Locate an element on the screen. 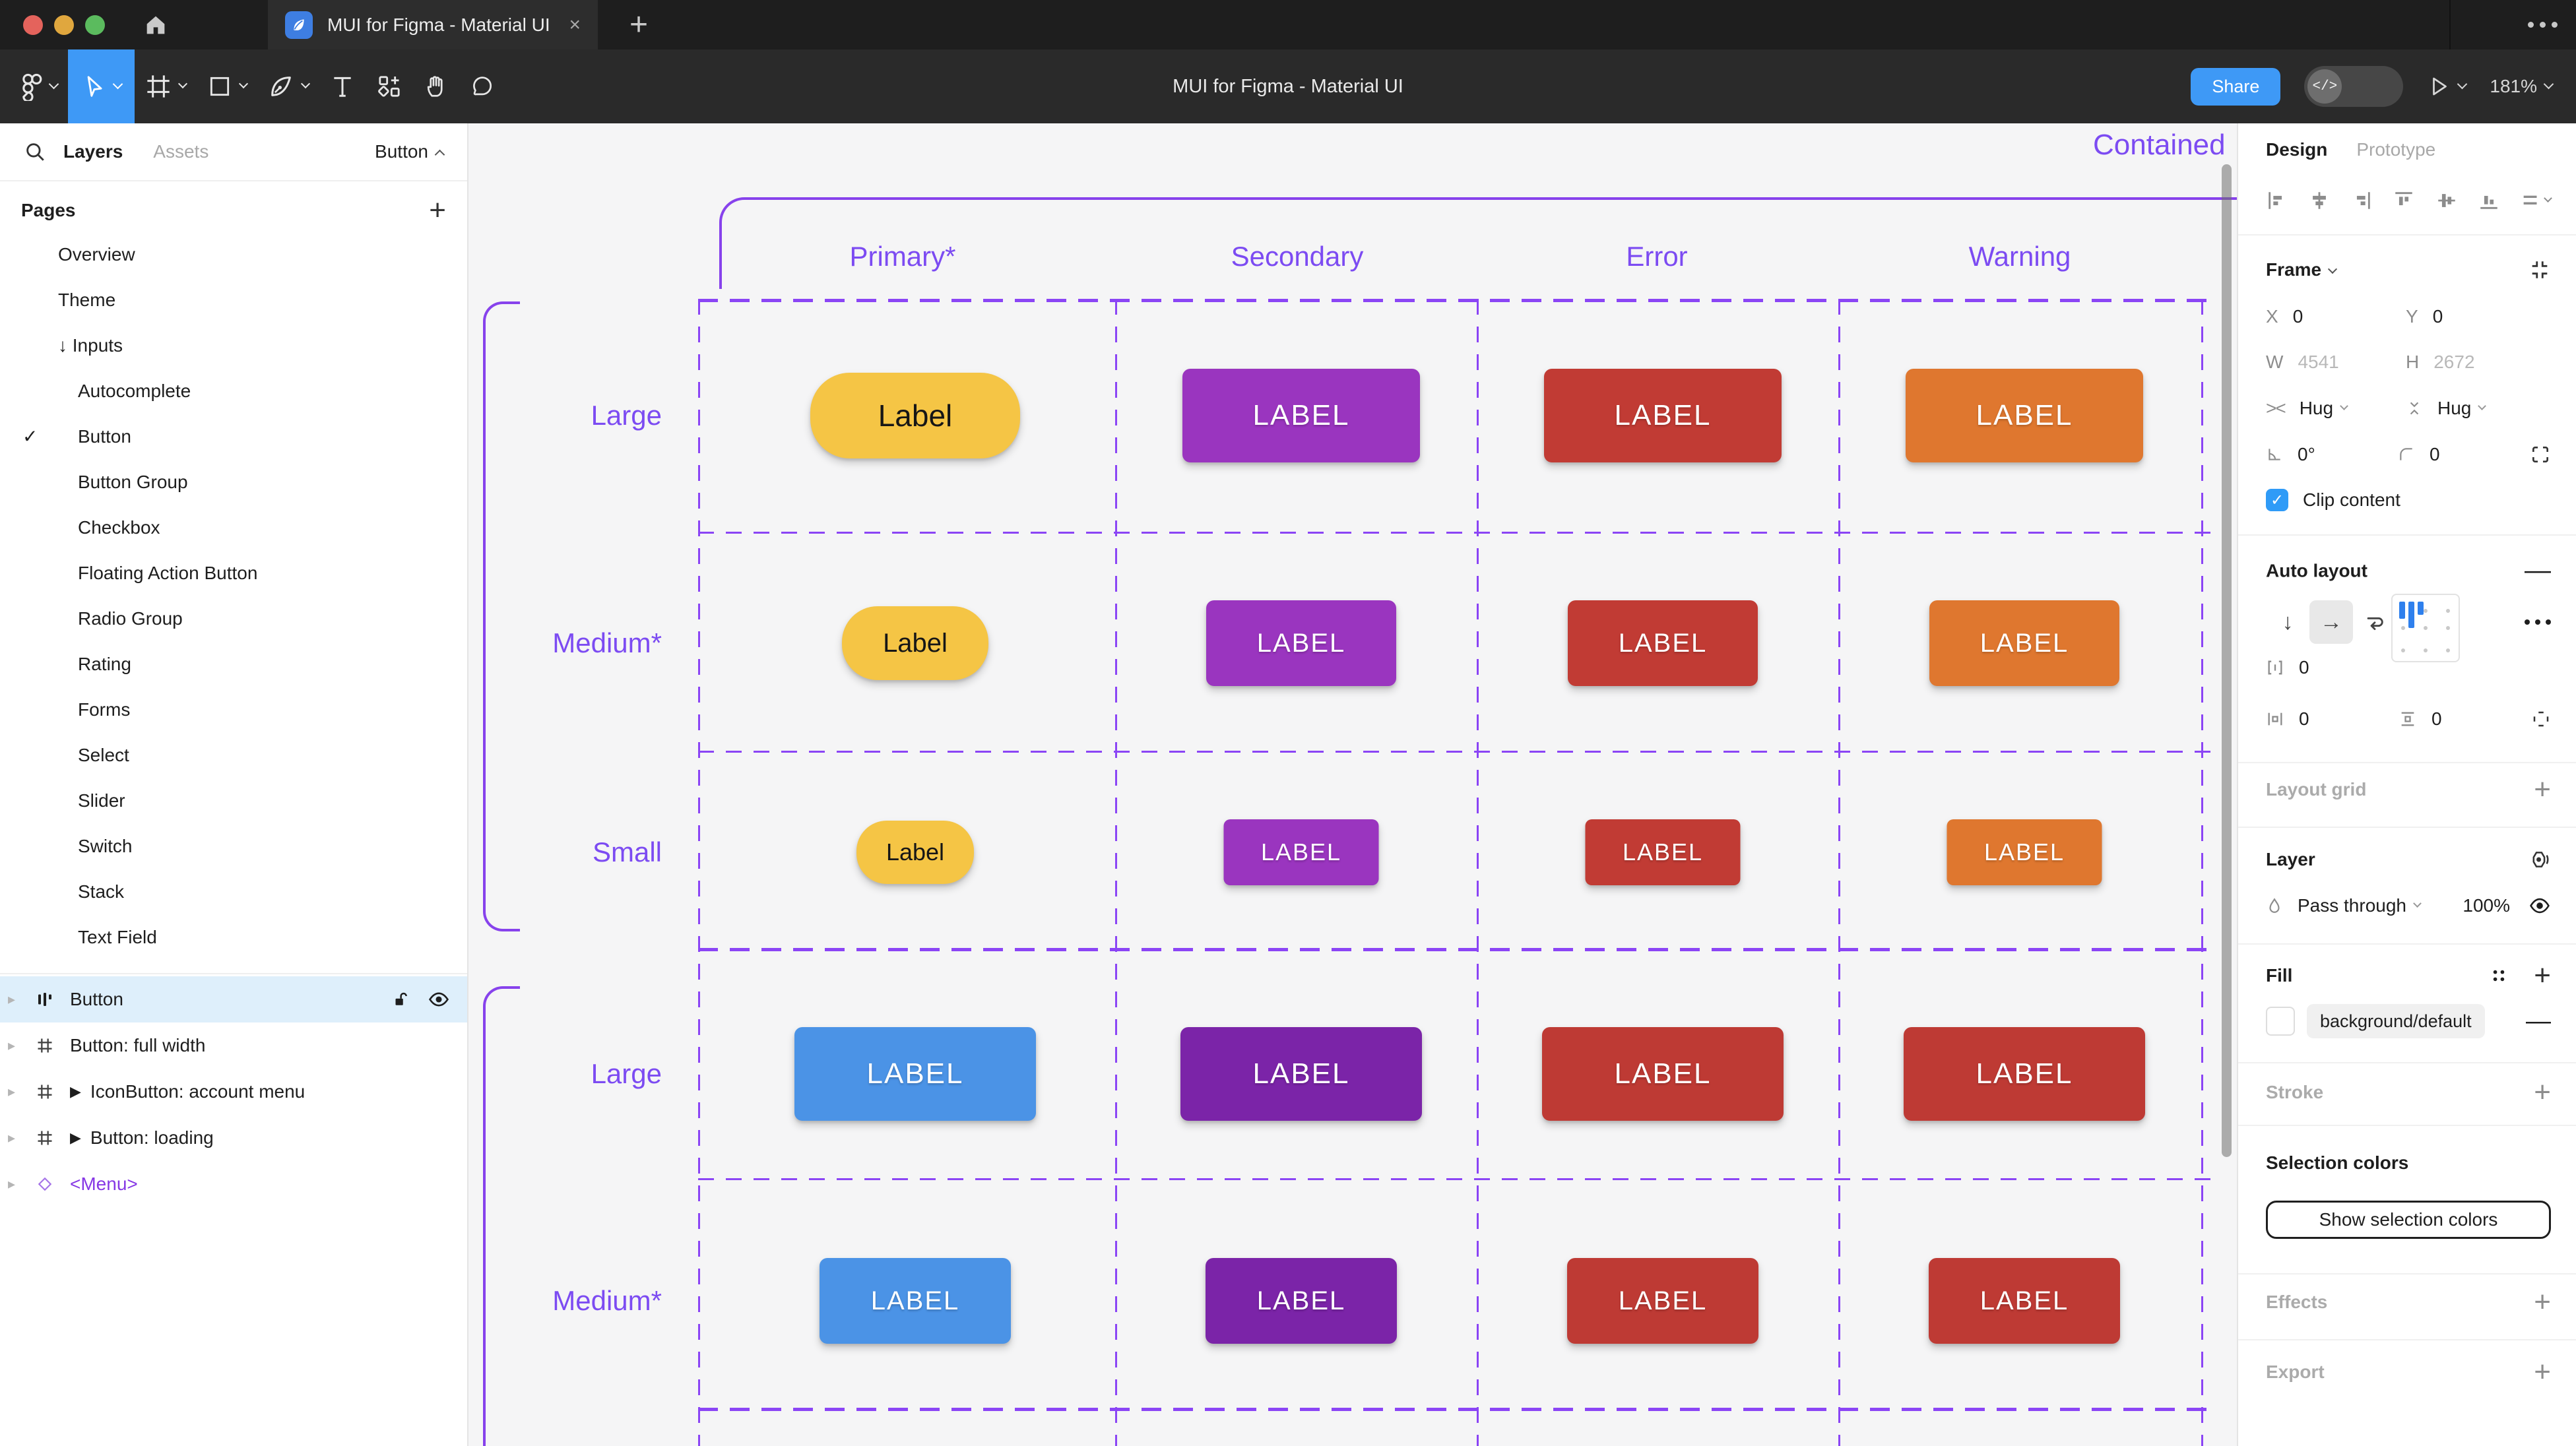 The height and width of the screenshot is (1446, 2576). tab-close-icon: × is located at coordinates (575, 24).